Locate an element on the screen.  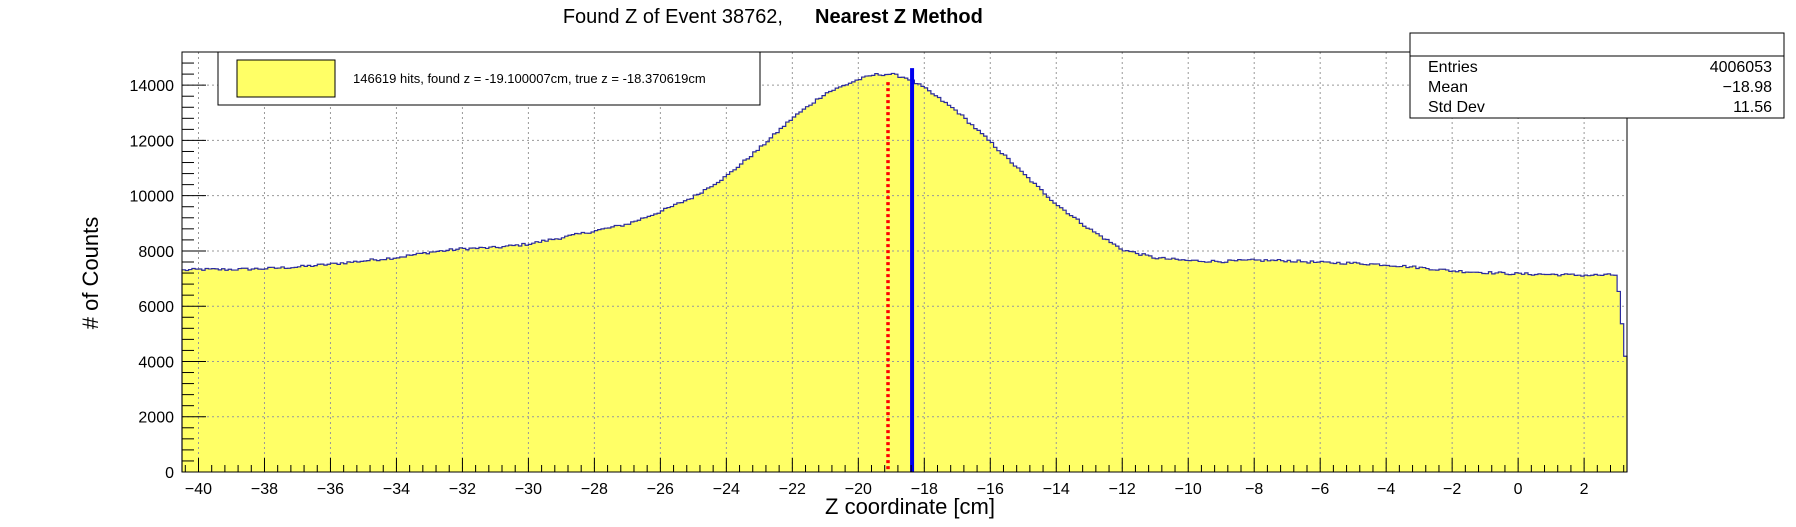
y-tick-label: 0 is located at coordinates (169, 473).